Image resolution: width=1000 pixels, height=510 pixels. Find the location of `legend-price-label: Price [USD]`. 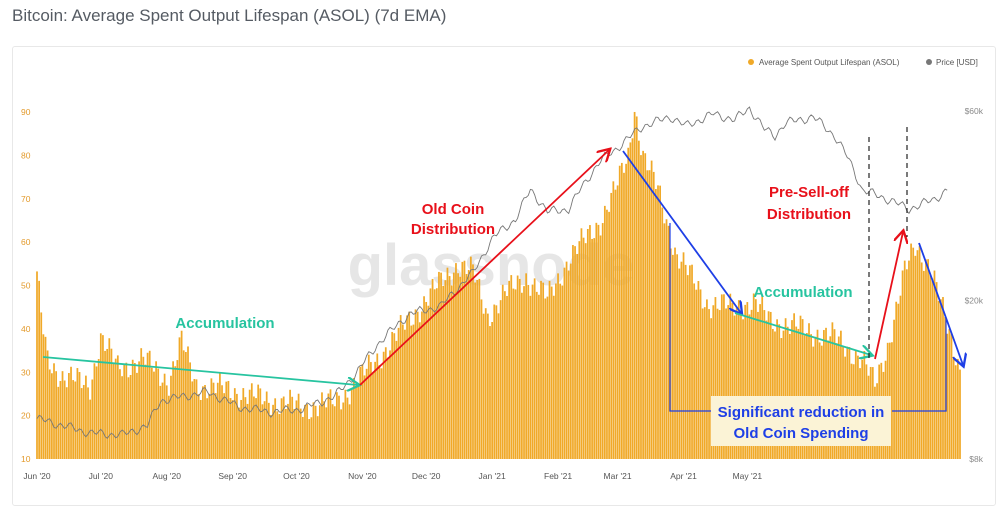

legend-price-label: Price [USD] is located at coordinates (957, 62).